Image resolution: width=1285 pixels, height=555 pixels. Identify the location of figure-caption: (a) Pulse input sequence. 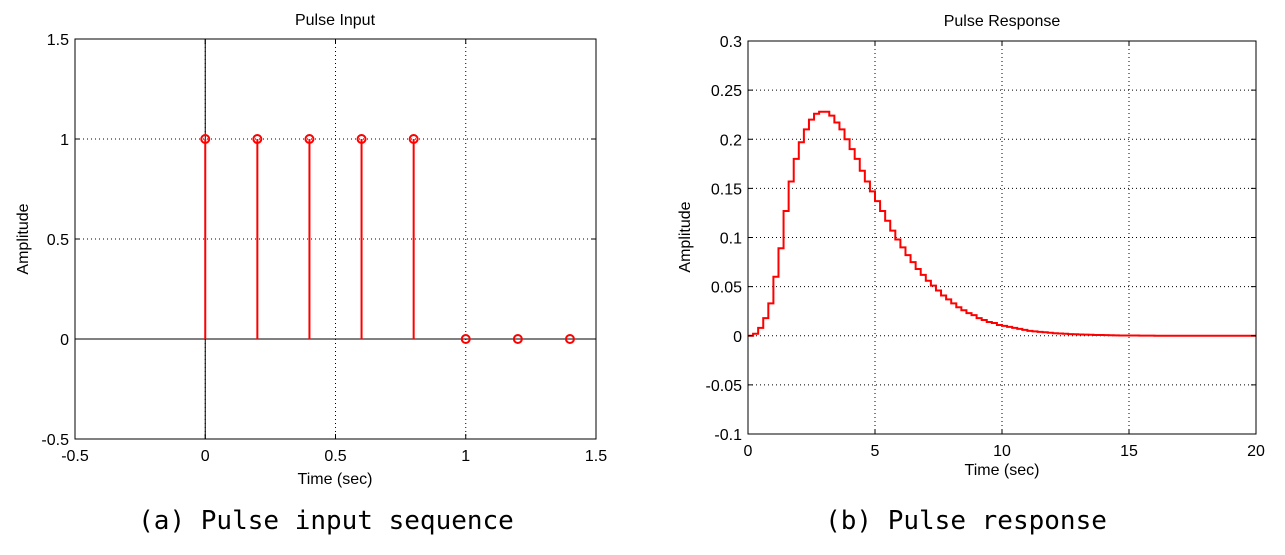
(326, 521).